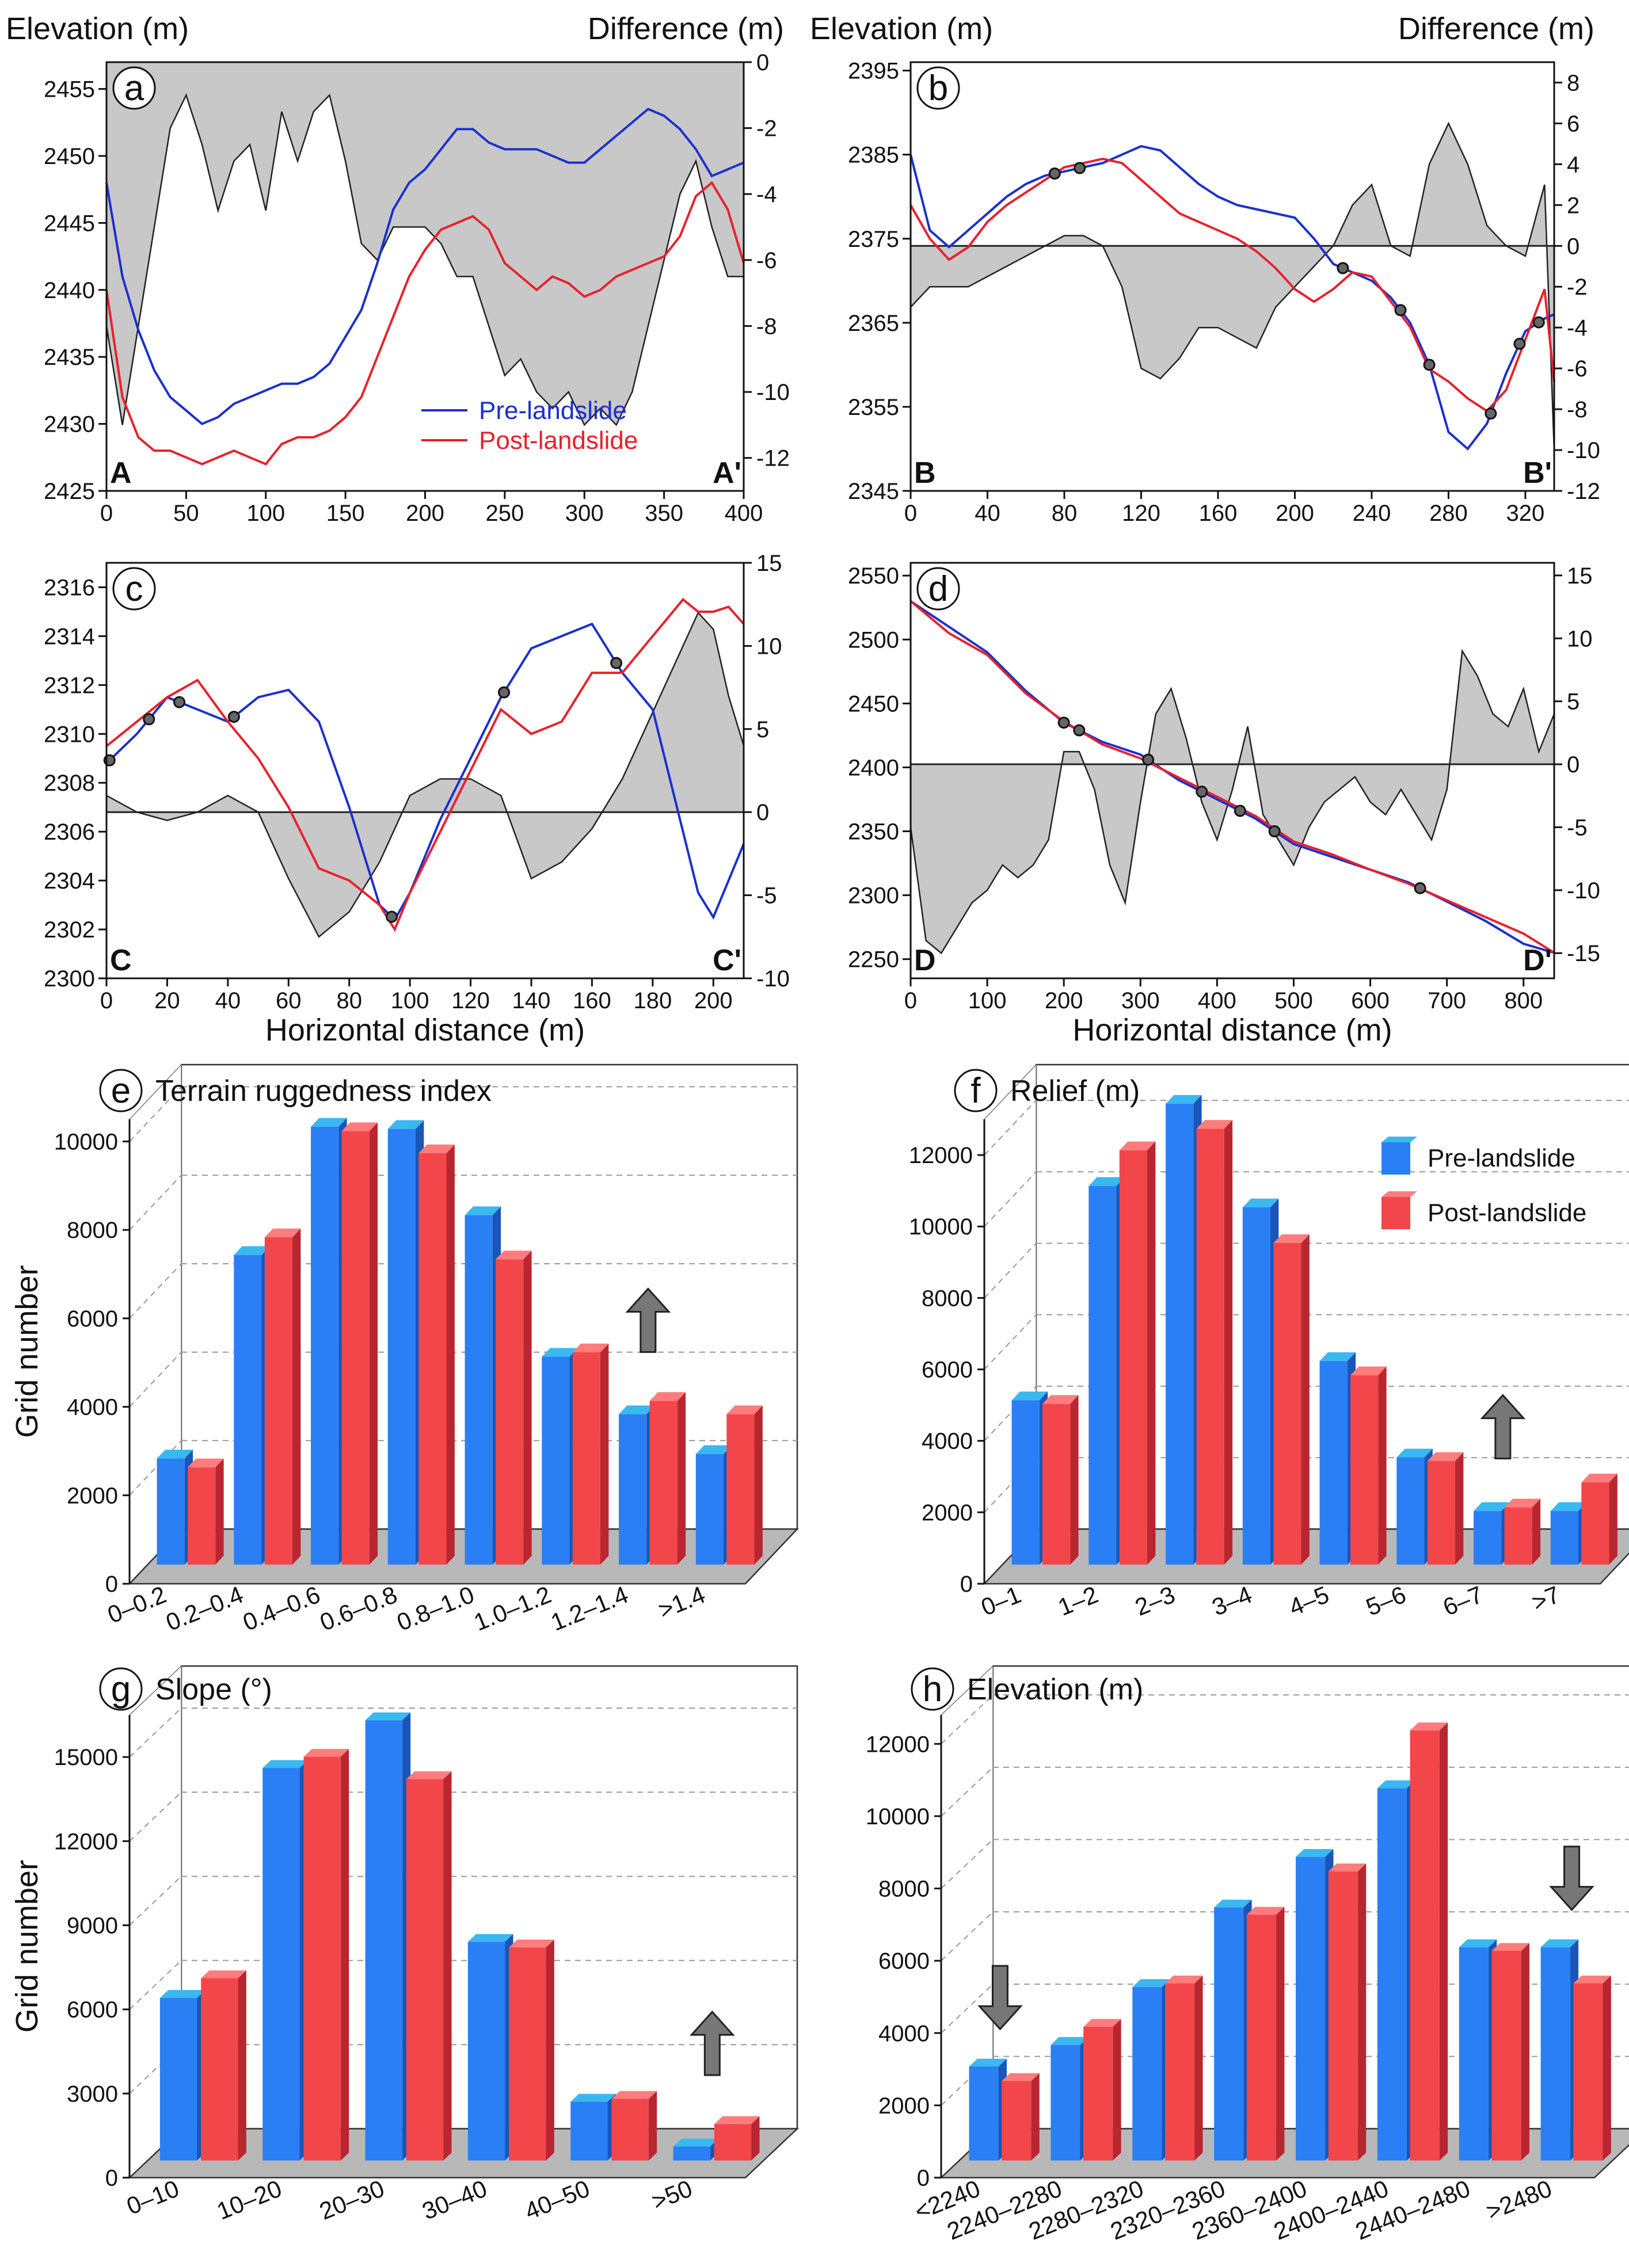 This screenshot has height=2268, width=1629. I want to click on x-tick-label: 160, so click(1218, 513).